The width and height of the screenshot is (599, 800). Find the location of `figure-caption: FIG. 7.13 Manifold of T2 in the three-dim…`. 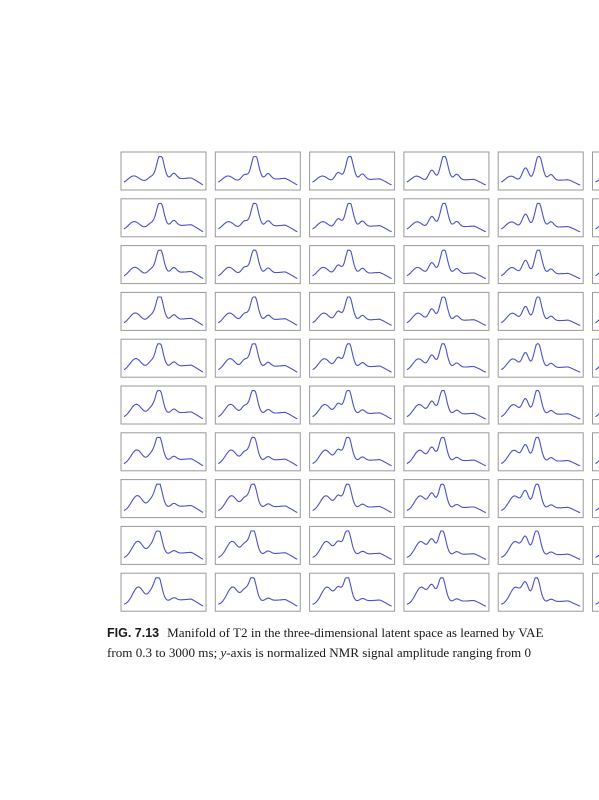

figure-caption: FIG. 7.13 Manifold of T2 in the three-dim… is located at coordinates (353, 643).